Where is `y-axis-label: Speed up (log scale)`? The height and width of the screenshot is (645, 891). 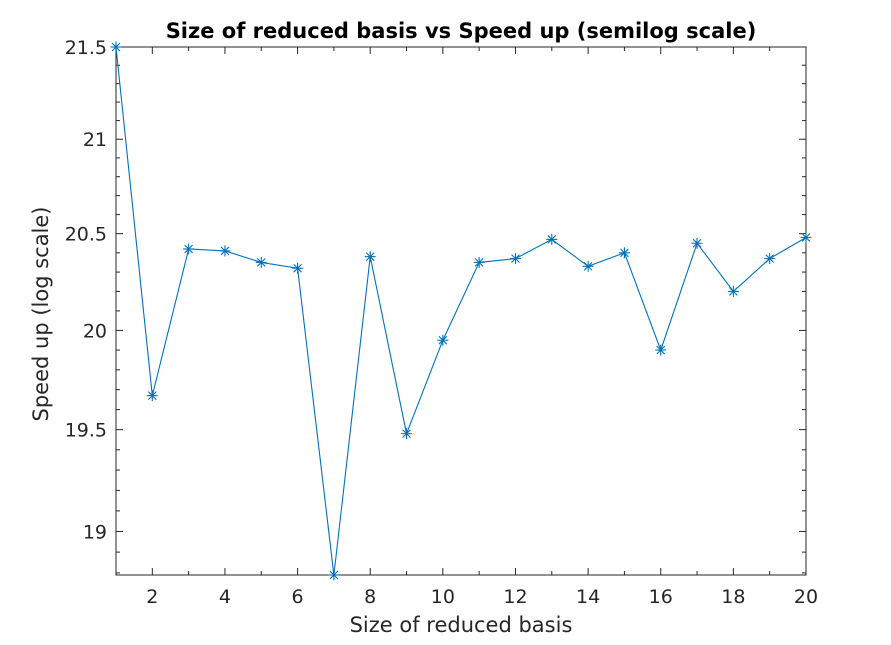 y-axis-label: Speed up (log scale) is located at coordinates (41, 313).